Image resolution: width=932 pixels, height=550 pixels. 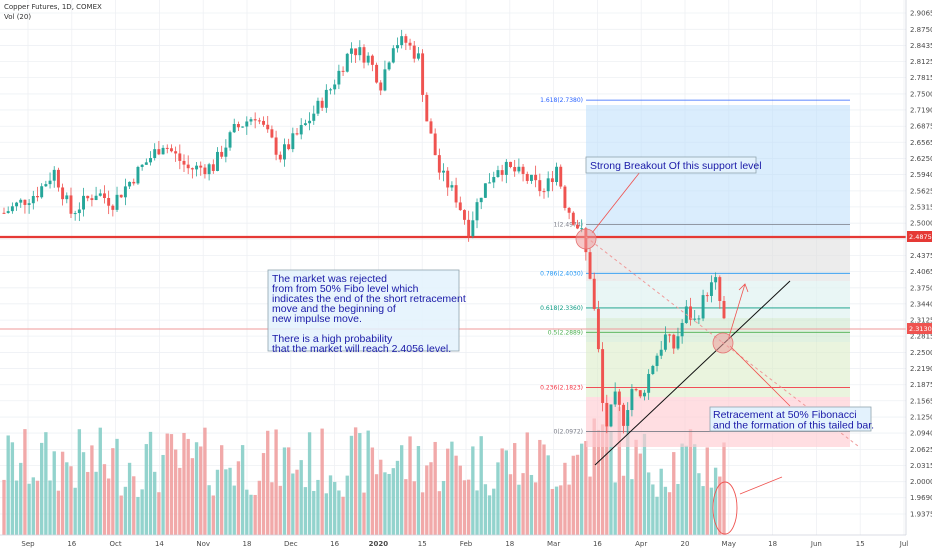 What do you see at coordinates (772, 544) in the screenshot?
I see `time-tick-label: 18` at bounding box center [772, 544].